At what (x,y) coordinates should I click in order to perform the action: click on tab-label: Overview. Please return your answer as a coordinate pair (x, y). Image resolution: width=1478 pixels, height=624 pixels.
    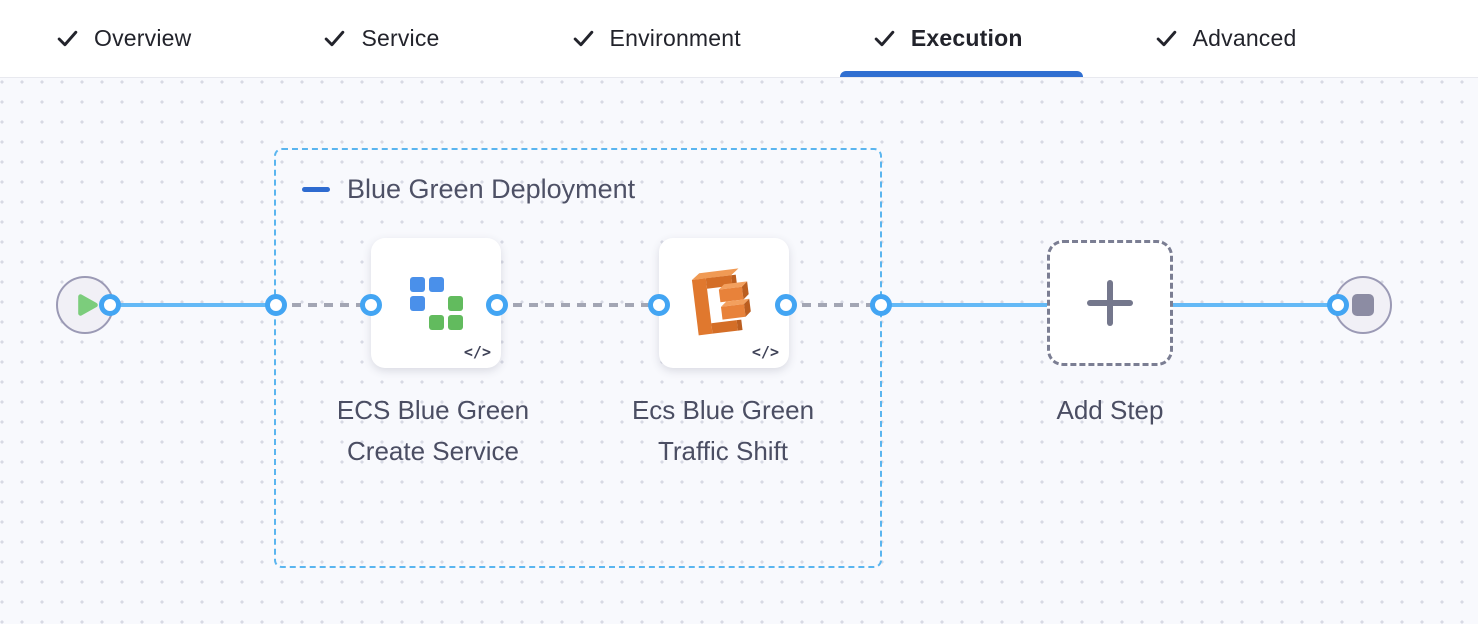
    Looking at the image, I should click on (143, 38).